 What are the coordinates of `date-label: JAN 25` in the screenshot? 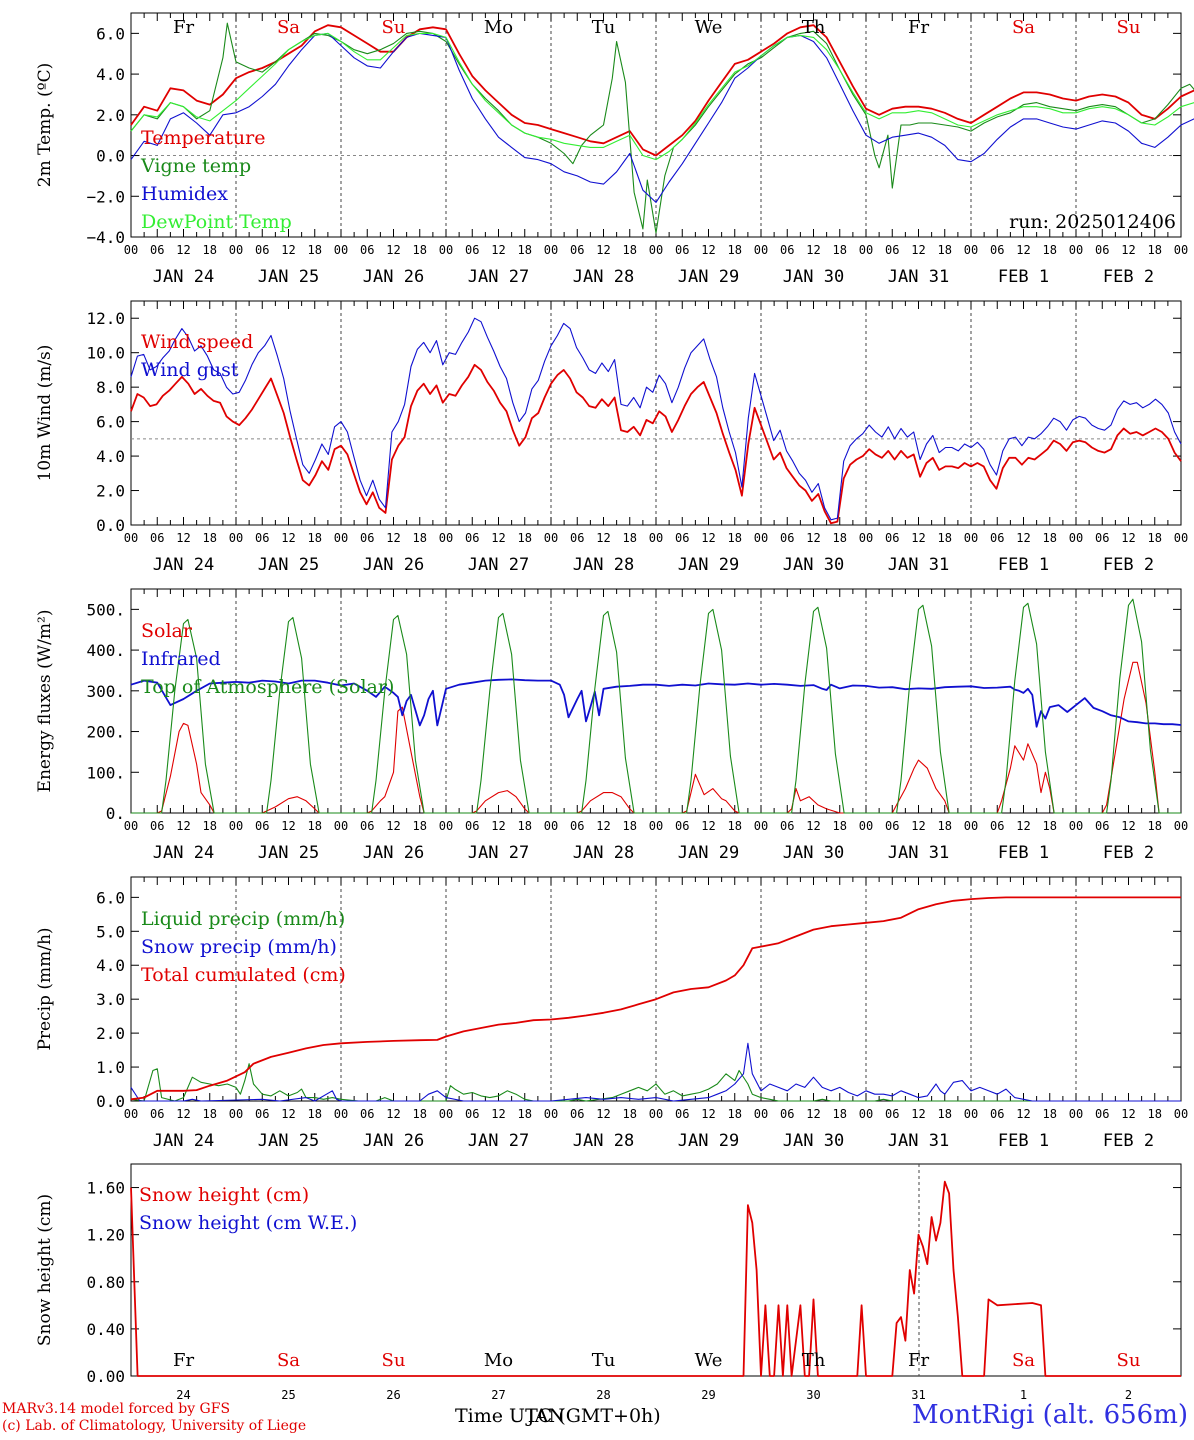 It's located at (288, 853).